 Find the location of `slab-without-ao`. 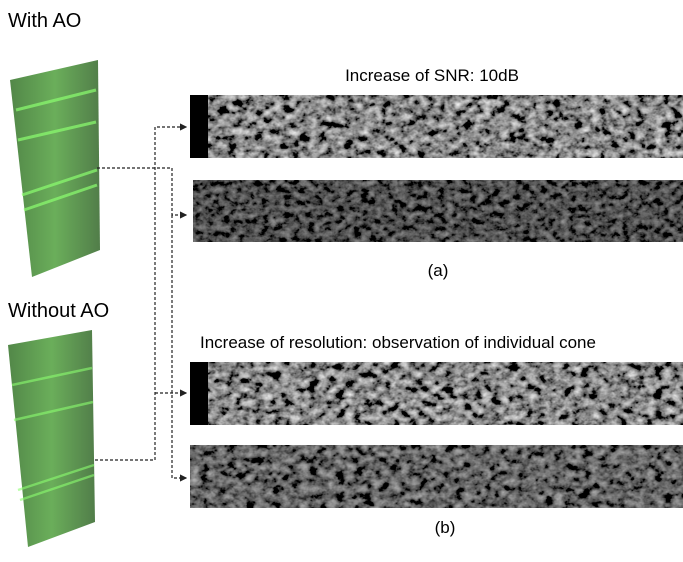

slab-without-ao is located at coordinates (51, 438).